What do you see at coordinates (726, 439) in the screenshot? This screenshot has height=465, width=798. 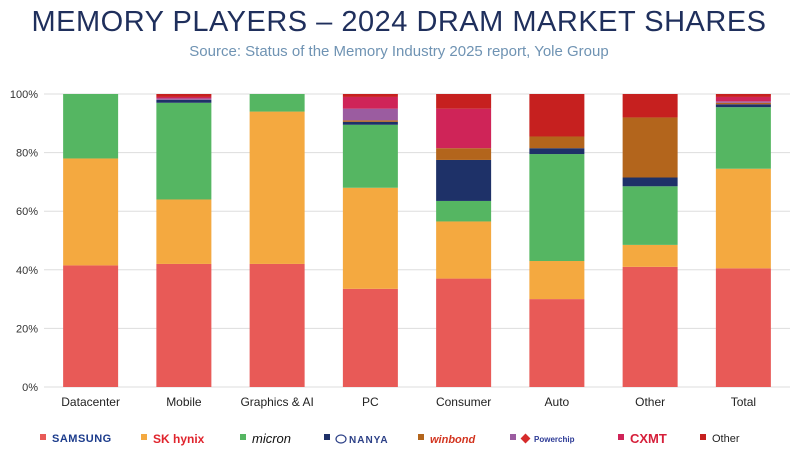 I see `legend-label-other: Other` at bounding box center [726, 439].